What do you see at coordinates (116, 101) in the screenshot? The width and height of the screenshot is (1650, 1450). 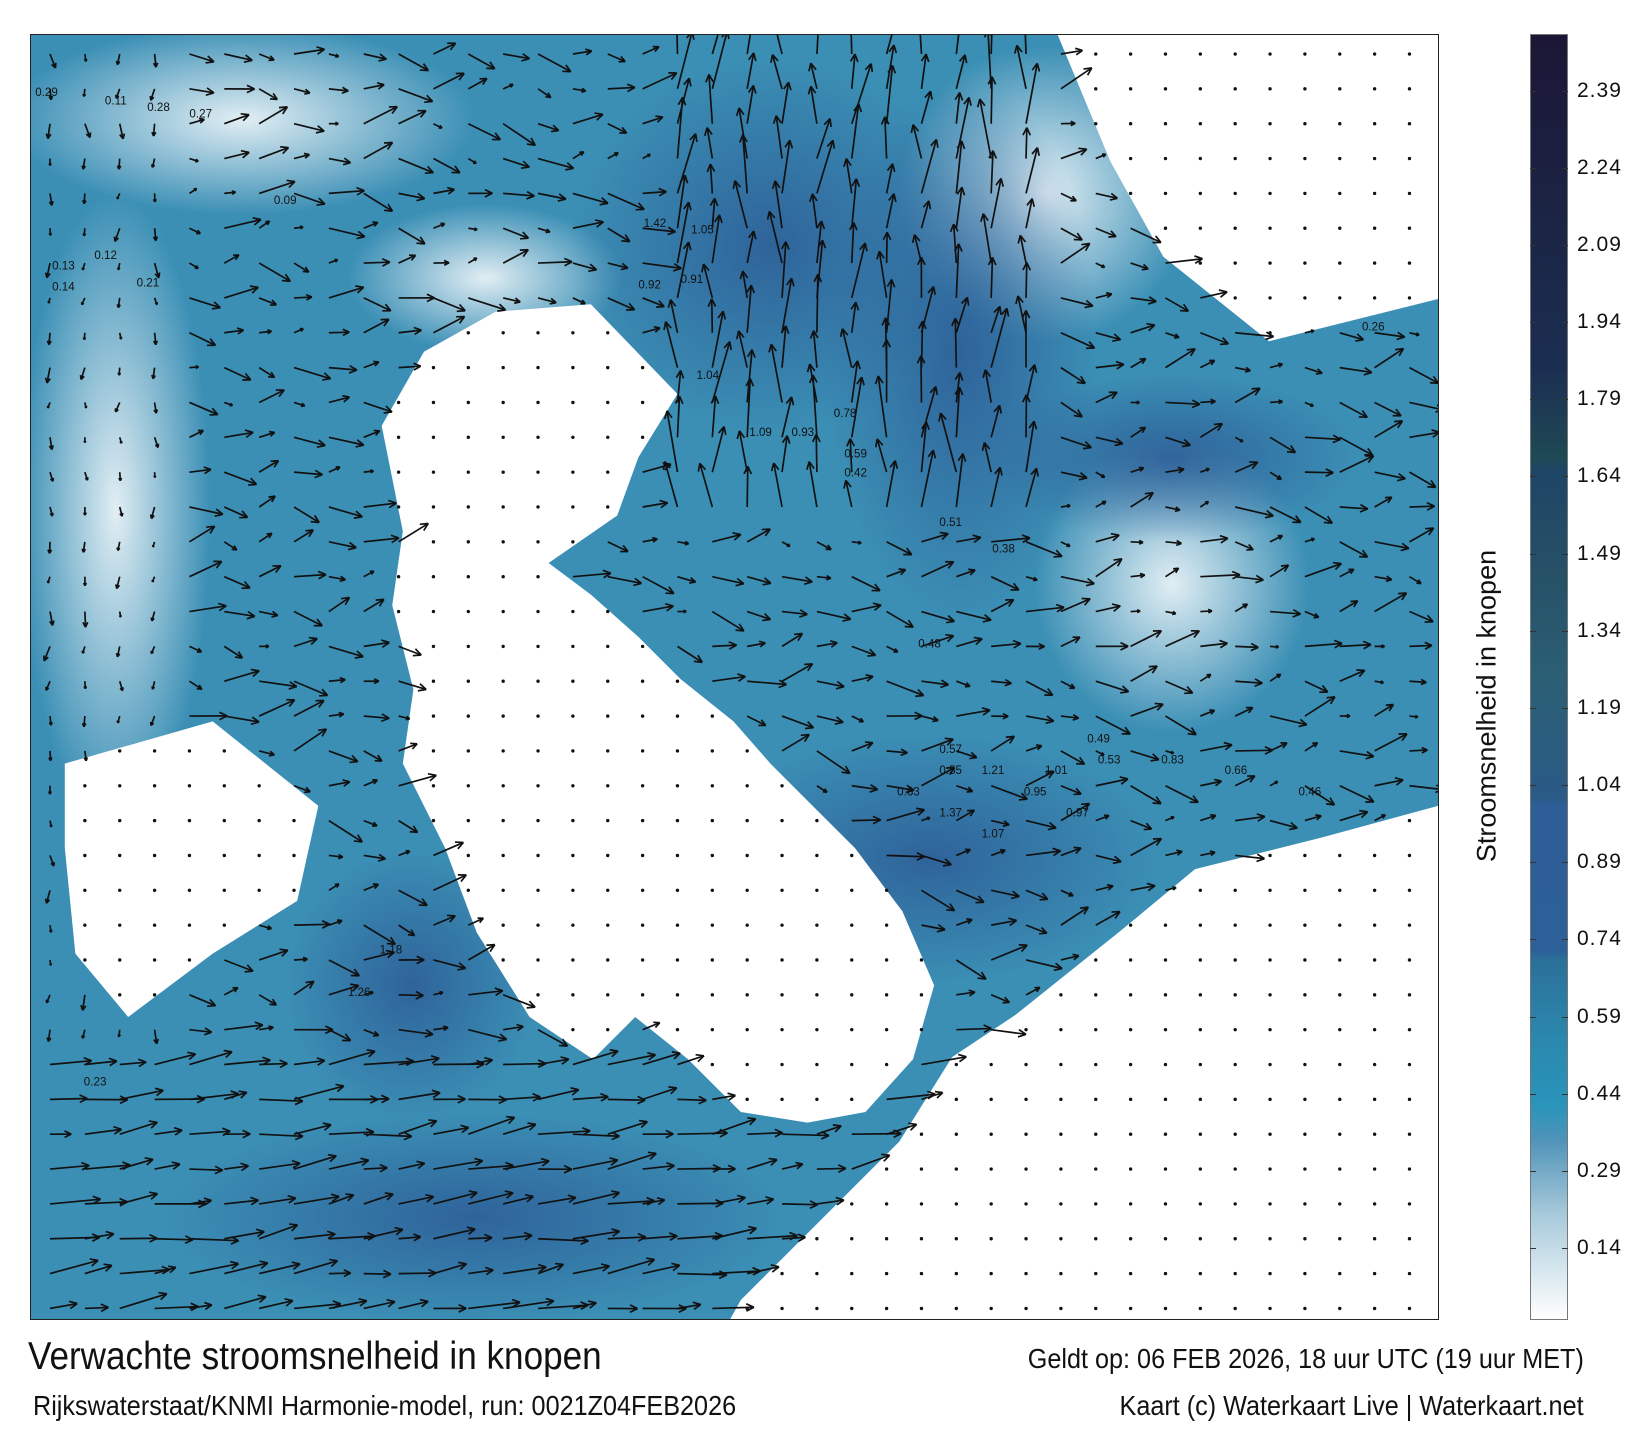 I see `speed-value-label: 0.11` at bounding box center [116, 101].